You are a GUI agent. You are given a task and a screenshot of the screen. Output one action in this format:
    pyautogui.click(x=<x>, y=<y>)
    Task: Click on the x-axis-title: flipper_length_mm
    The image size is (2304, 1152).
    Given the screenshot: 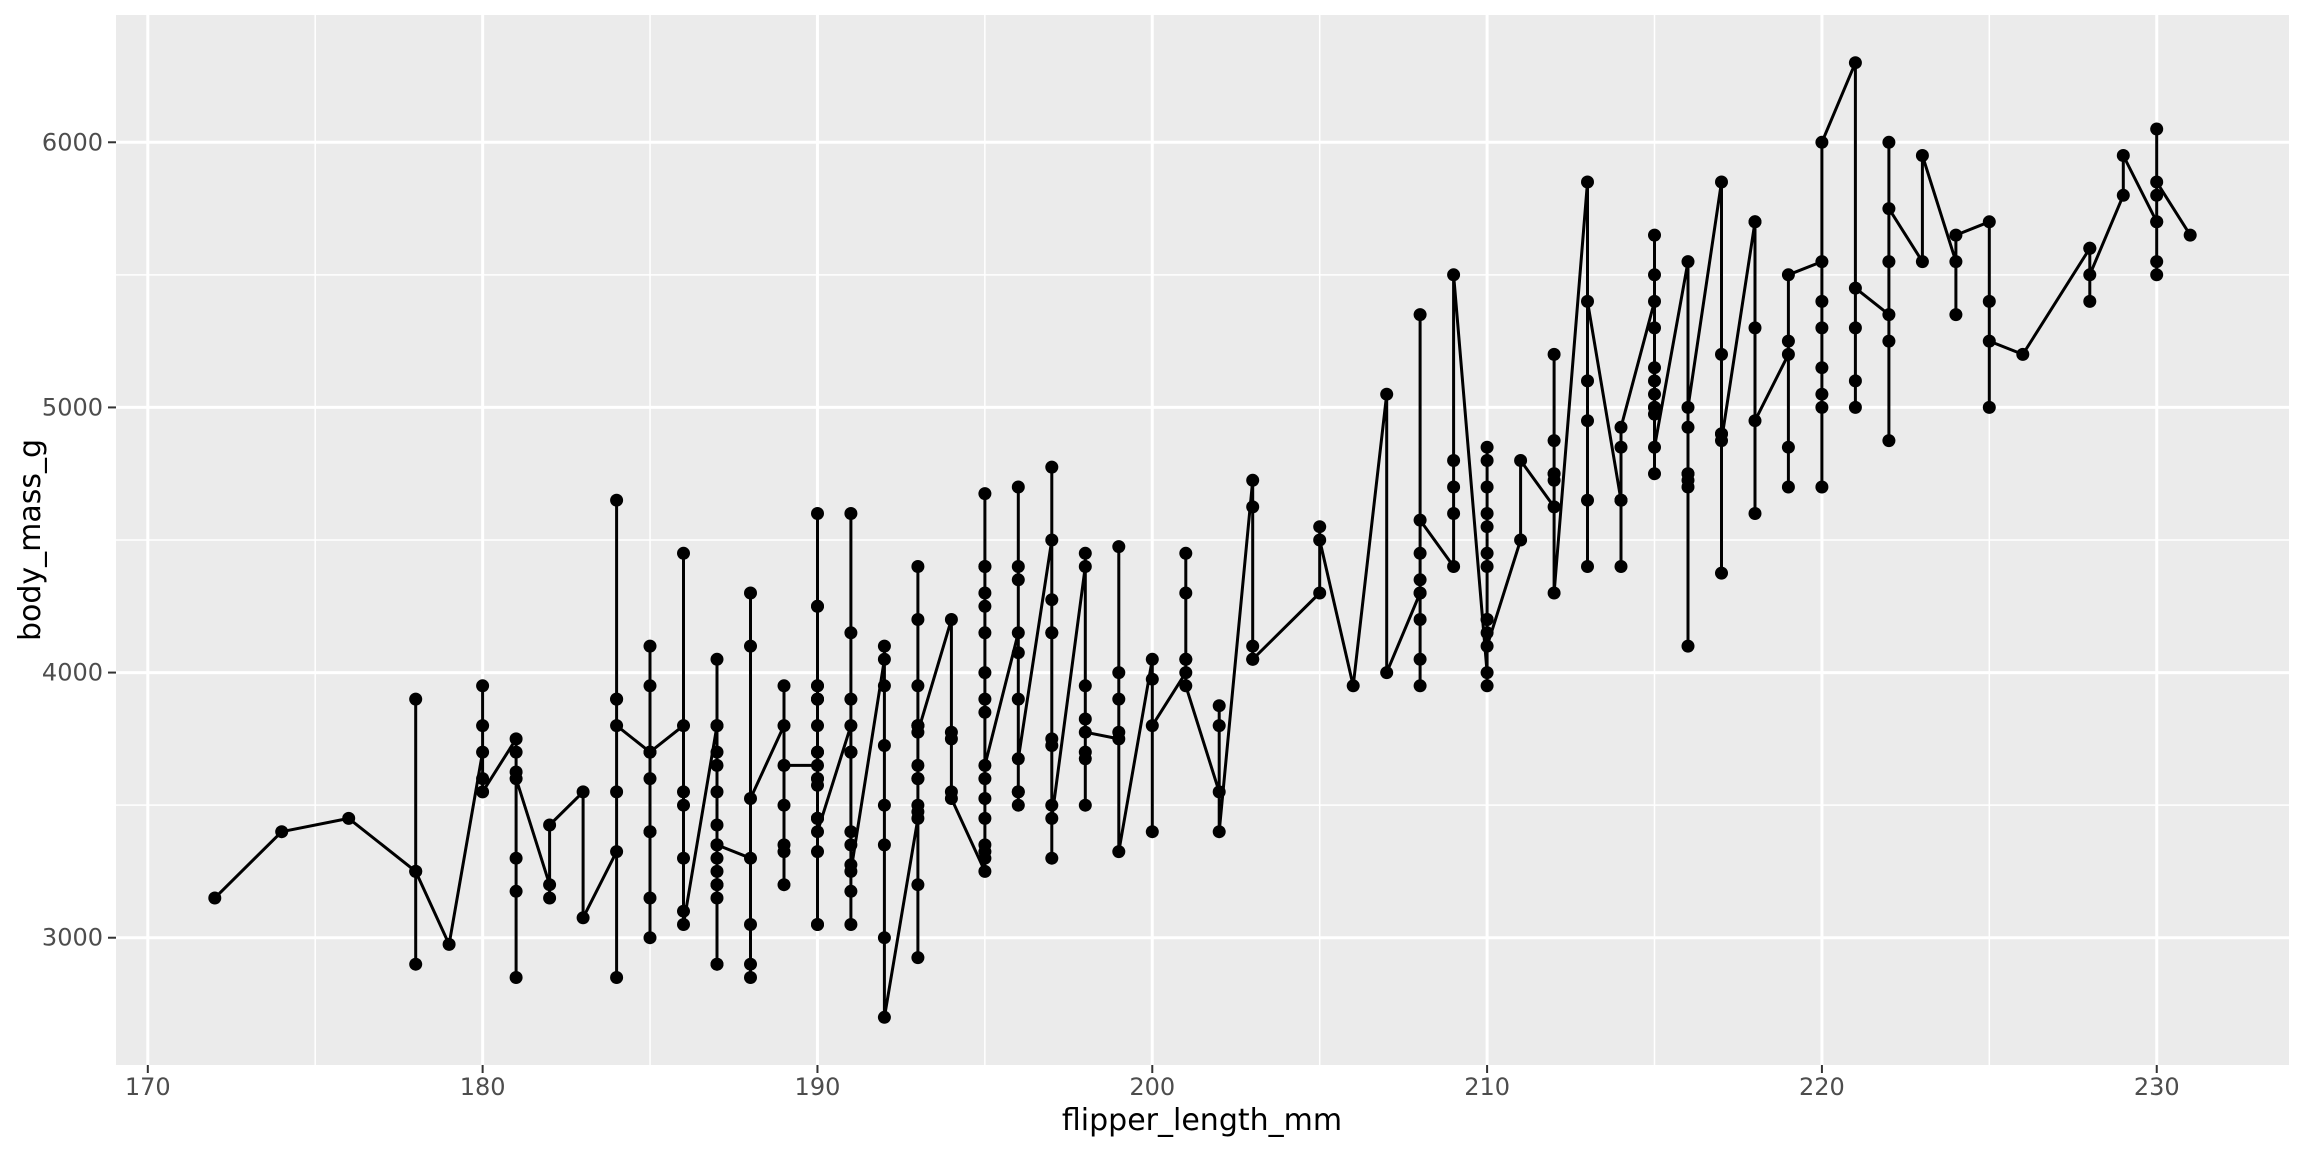 What is the action you would take?
    pyautogui.click(x=1202, y=1120)
    